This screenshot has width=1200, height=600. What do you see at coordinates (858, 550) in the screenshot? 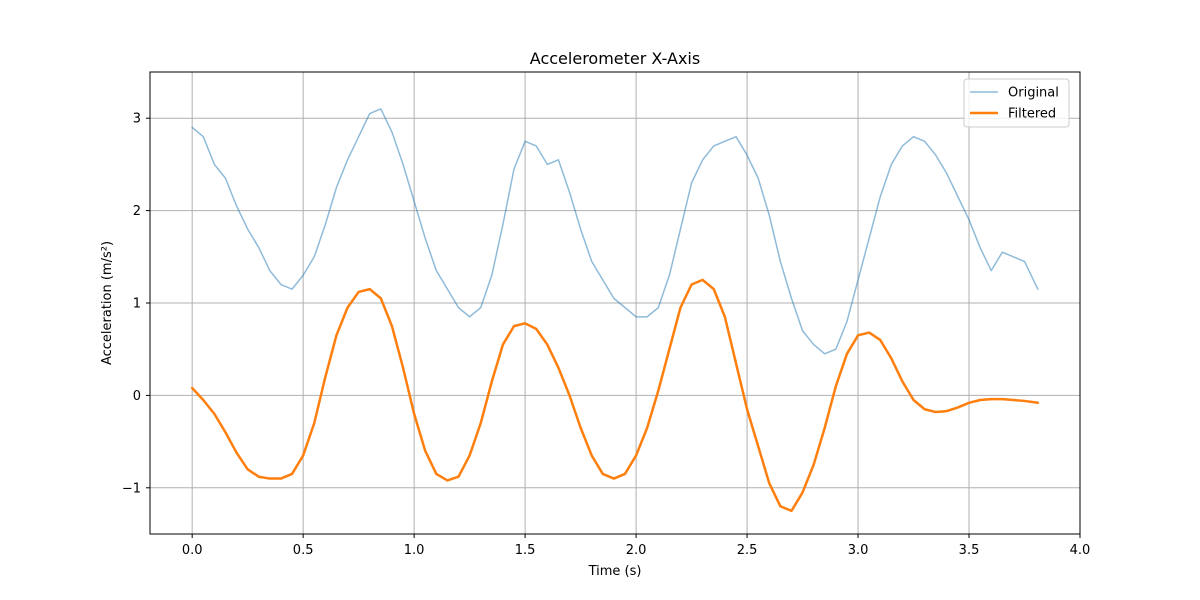
I see `x-tick-label: 3.0` at bounding box center [858, 550].